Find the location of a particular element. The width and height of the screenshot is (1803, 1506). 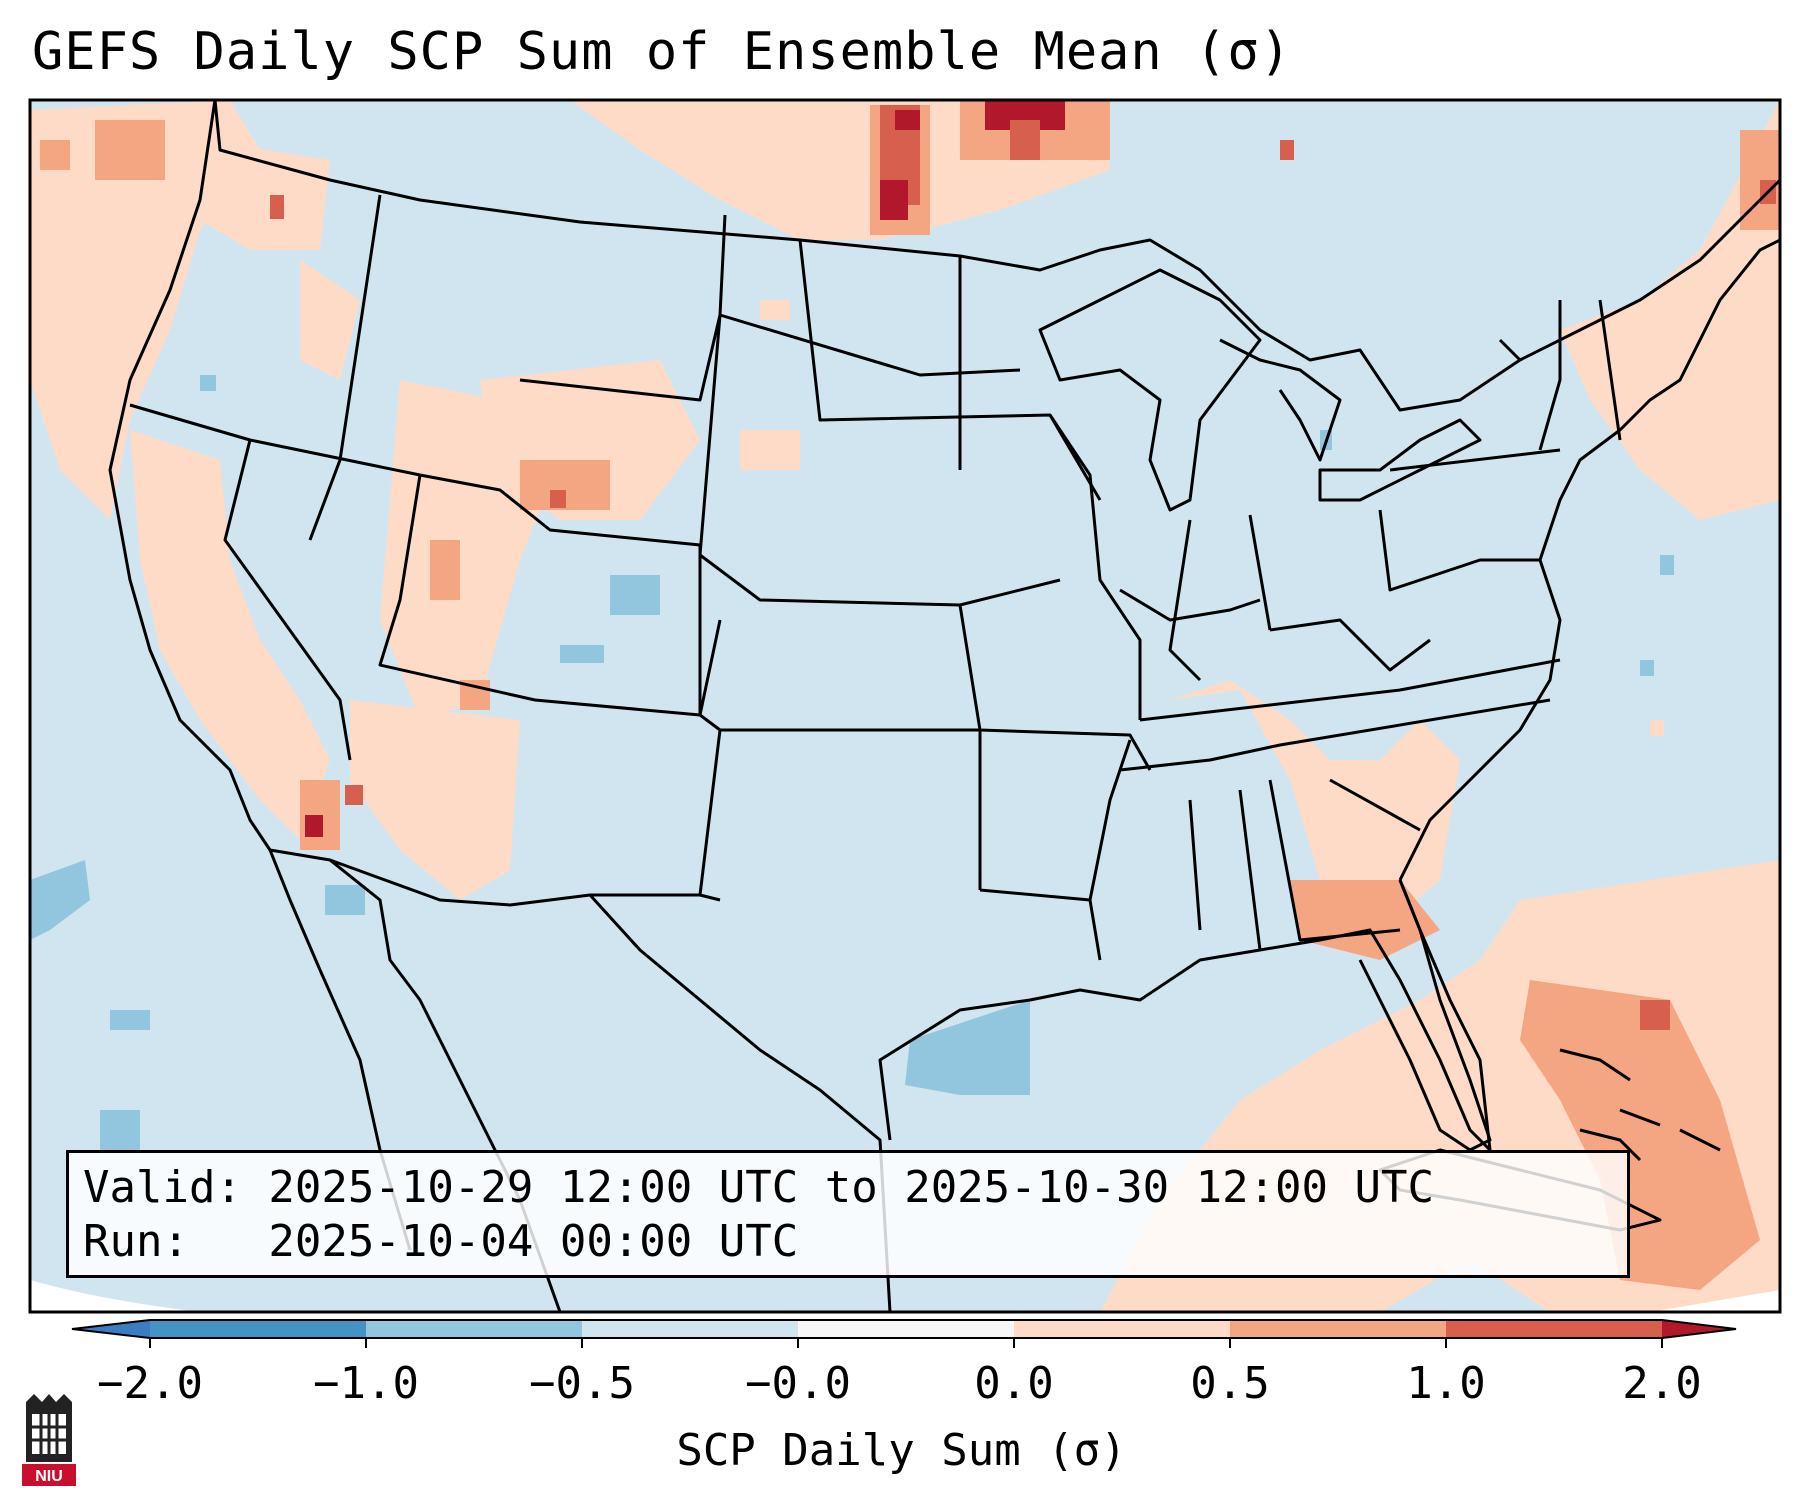

colorbar-label: SCP Daily Sum (σ) is located at coordinates (901, 1450).